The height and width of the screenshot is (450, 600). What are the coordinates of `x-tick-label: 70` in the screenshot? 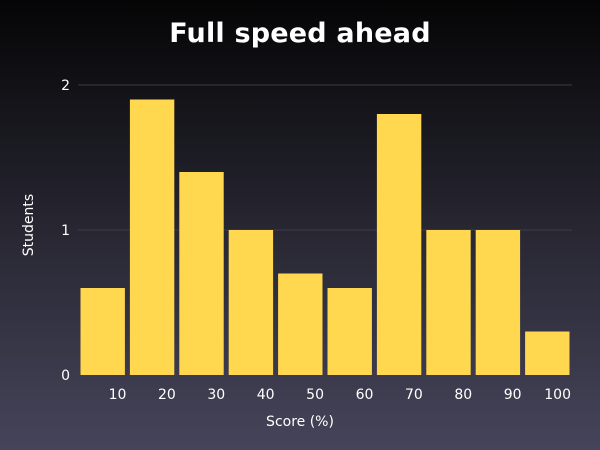 It's located at (414, 395).